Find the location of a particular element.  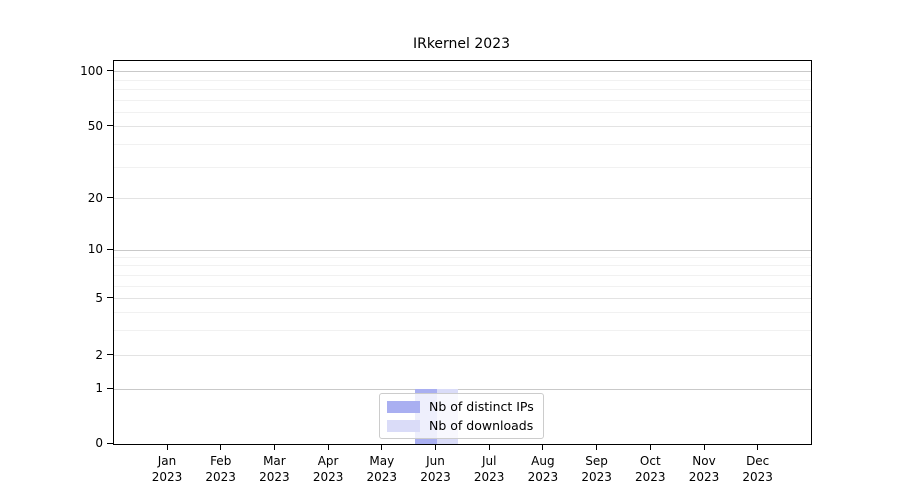

x-tick-label-jan-2023: Jan 2023 is located at coordinates (167, 469).